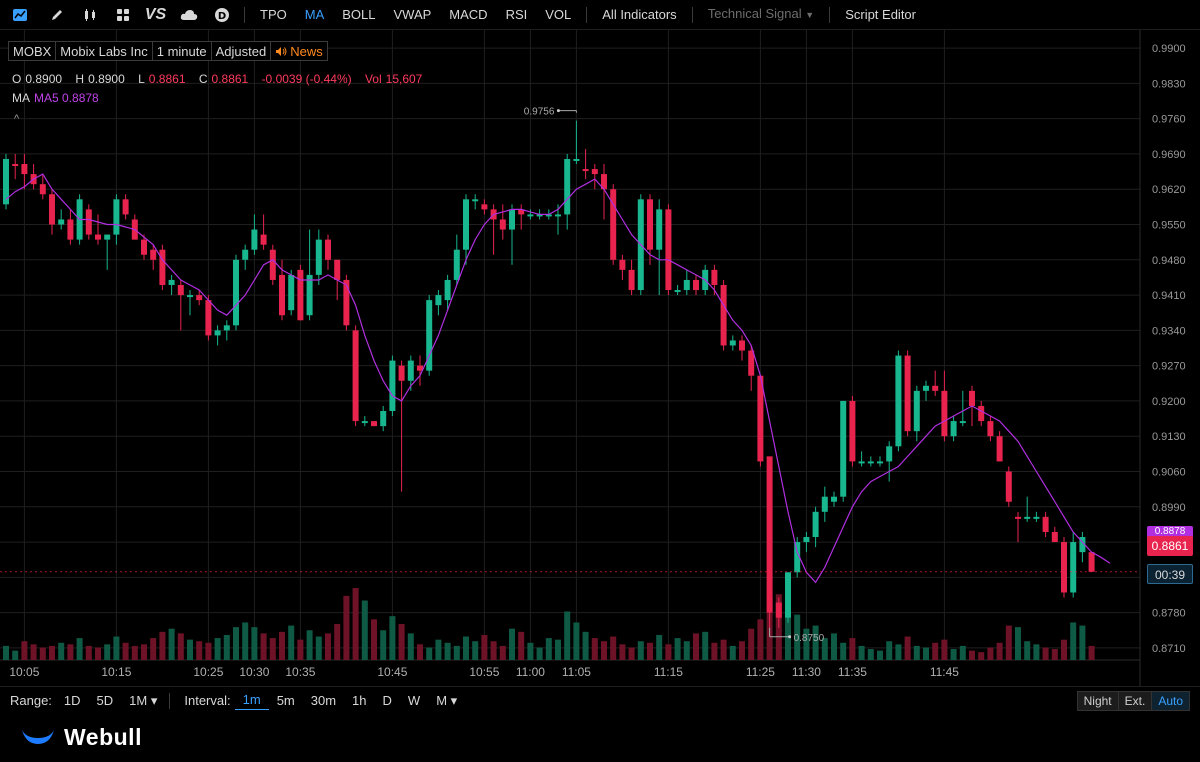 This screenshot has height=762, width=1200. I want to click on time-tick-label: 10:05, so click(24, 672).